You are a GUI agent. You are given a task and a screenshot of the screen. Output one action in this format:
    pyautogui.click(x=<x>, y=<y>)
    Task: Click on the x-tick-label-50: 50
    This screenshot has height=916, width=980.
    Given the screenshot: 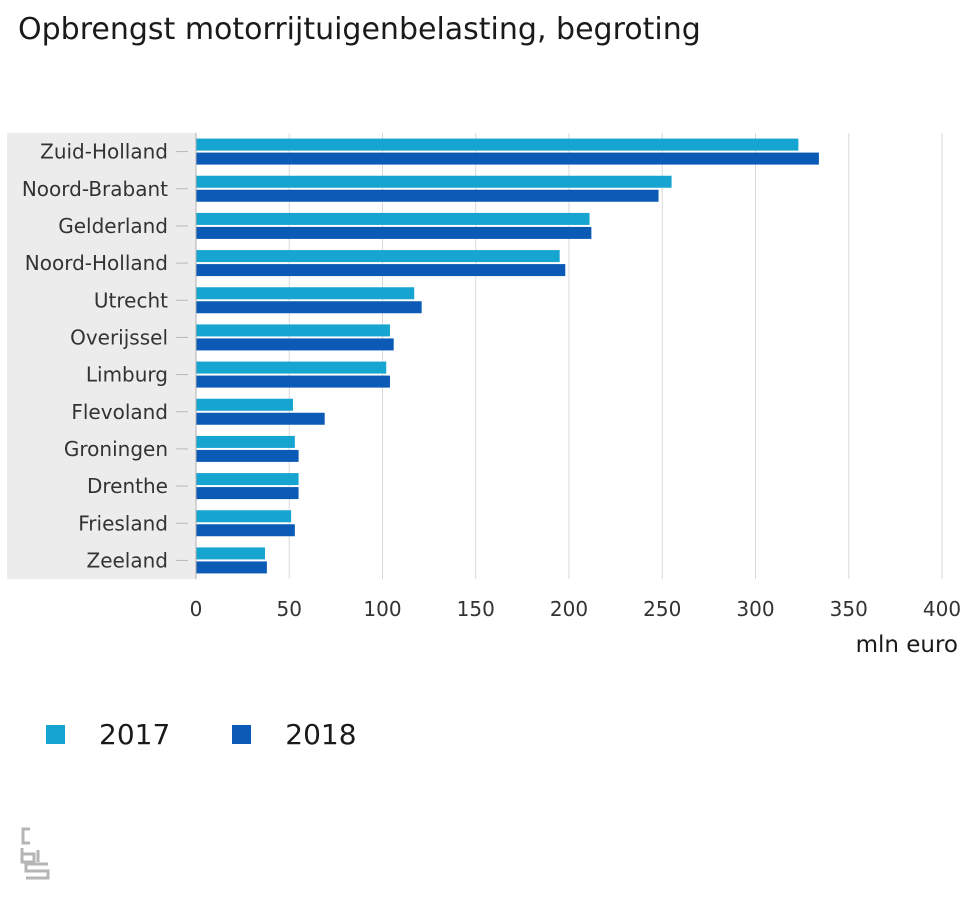 What is the action you would take?
    pyautogui.click(x=289, y=609)
    